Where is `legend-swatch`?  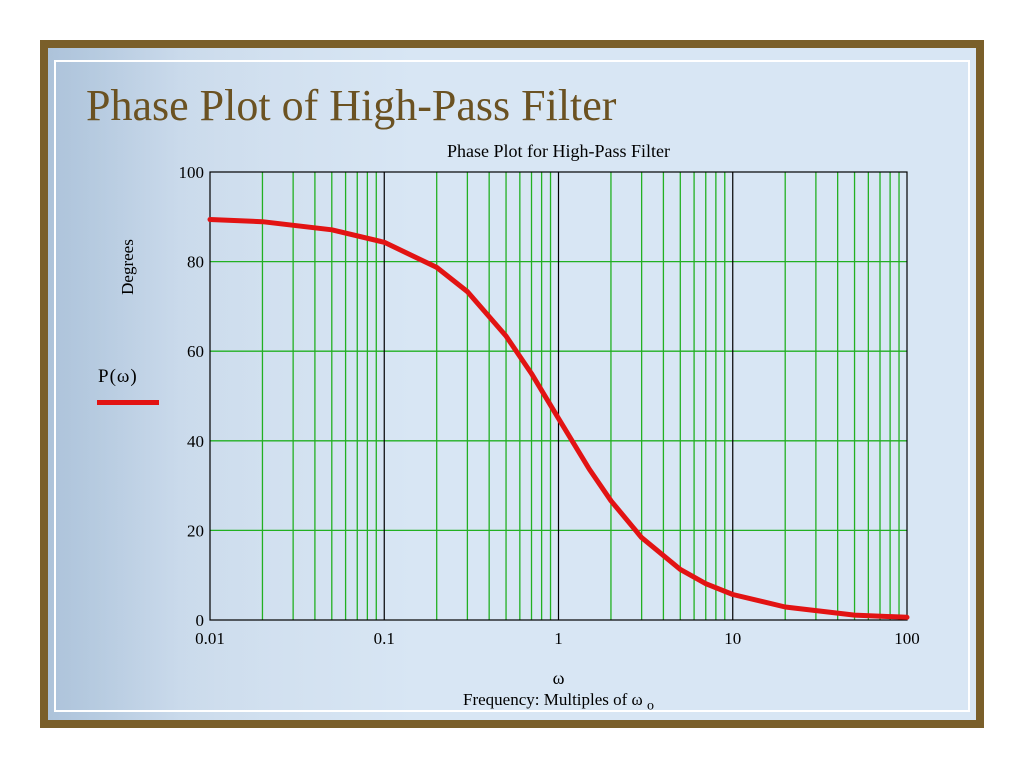 legend-swatch is located at coordinates (128, 402).